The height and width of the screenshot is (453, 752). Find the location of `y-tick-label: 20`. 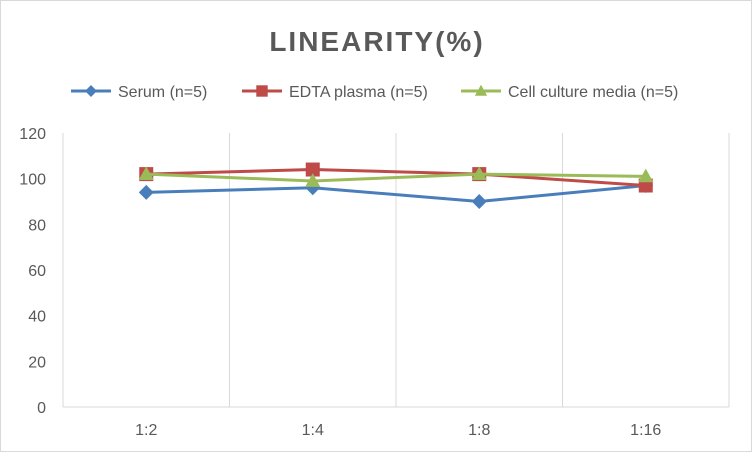

y-tick-label: 20 is located at coordinates (37, 362).